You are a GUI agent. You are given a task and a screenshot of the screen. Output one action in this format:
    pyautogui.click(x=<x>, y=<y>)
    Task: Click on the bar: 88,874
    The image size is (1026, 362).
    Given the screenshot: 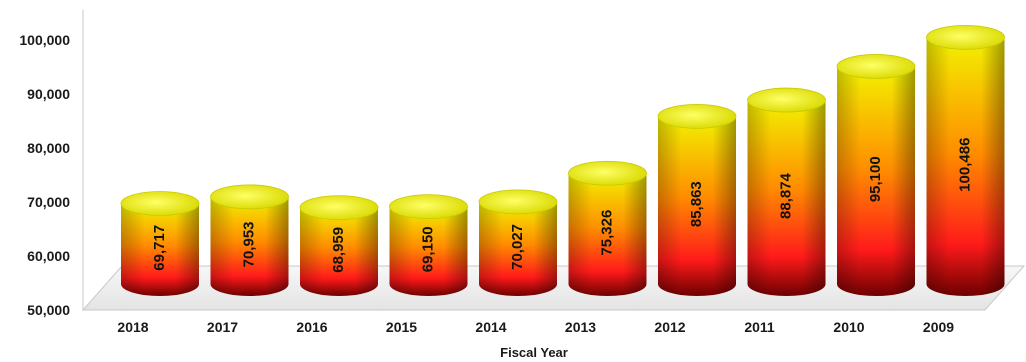 What is the action you would take?
    pyautogui.click(x=786, y=191)
    